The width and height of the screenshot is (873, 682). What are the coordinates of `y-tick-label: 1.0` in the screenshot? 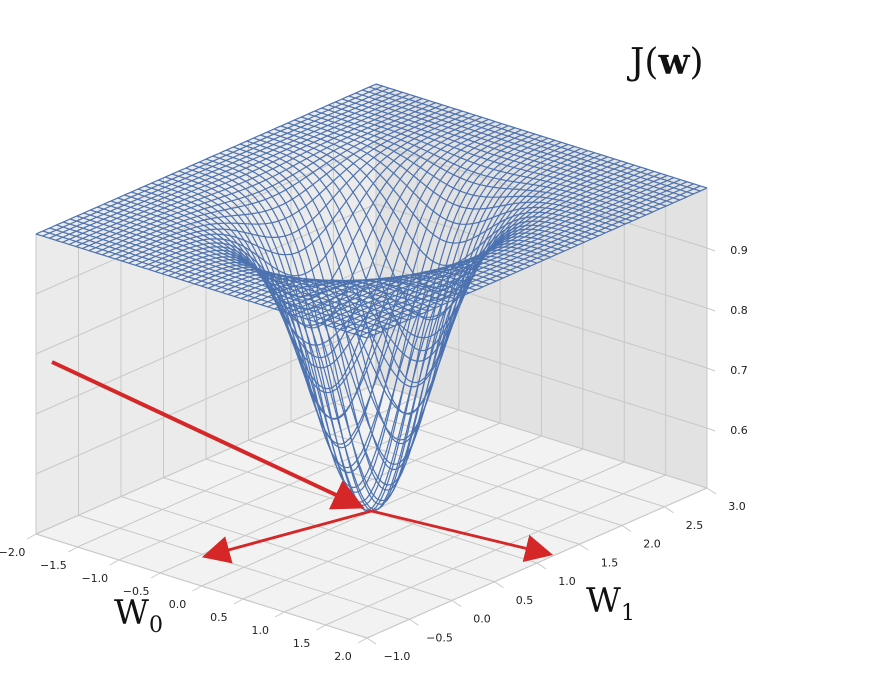 It's located at (567, 581).